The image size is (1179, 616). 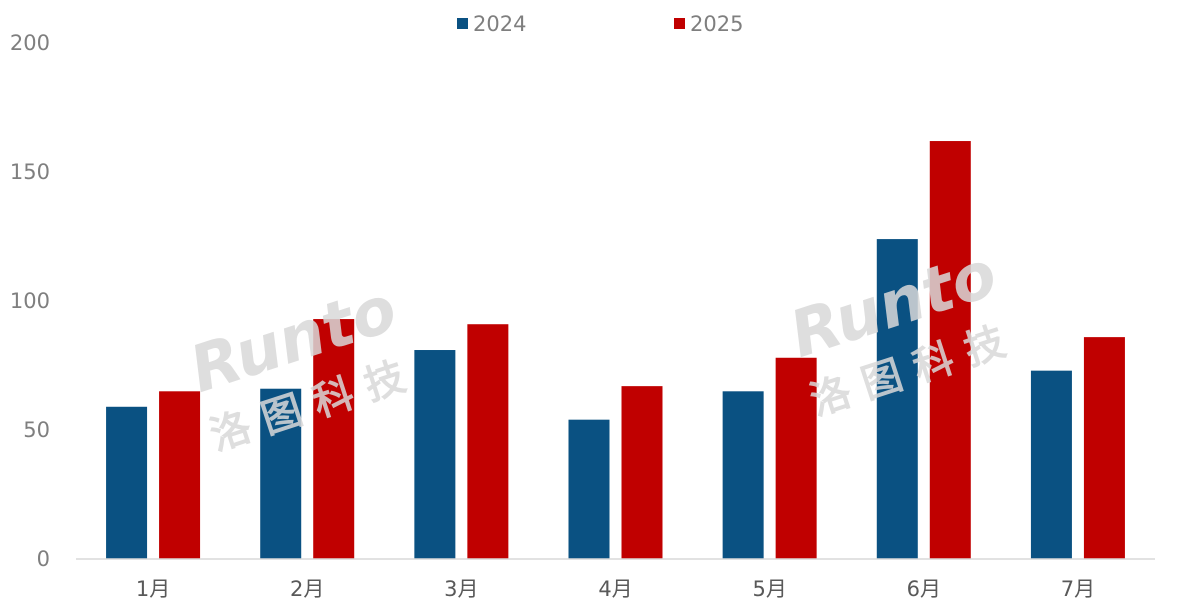 I want to click on y-tick-label: 100, so click(x=30, y=301).